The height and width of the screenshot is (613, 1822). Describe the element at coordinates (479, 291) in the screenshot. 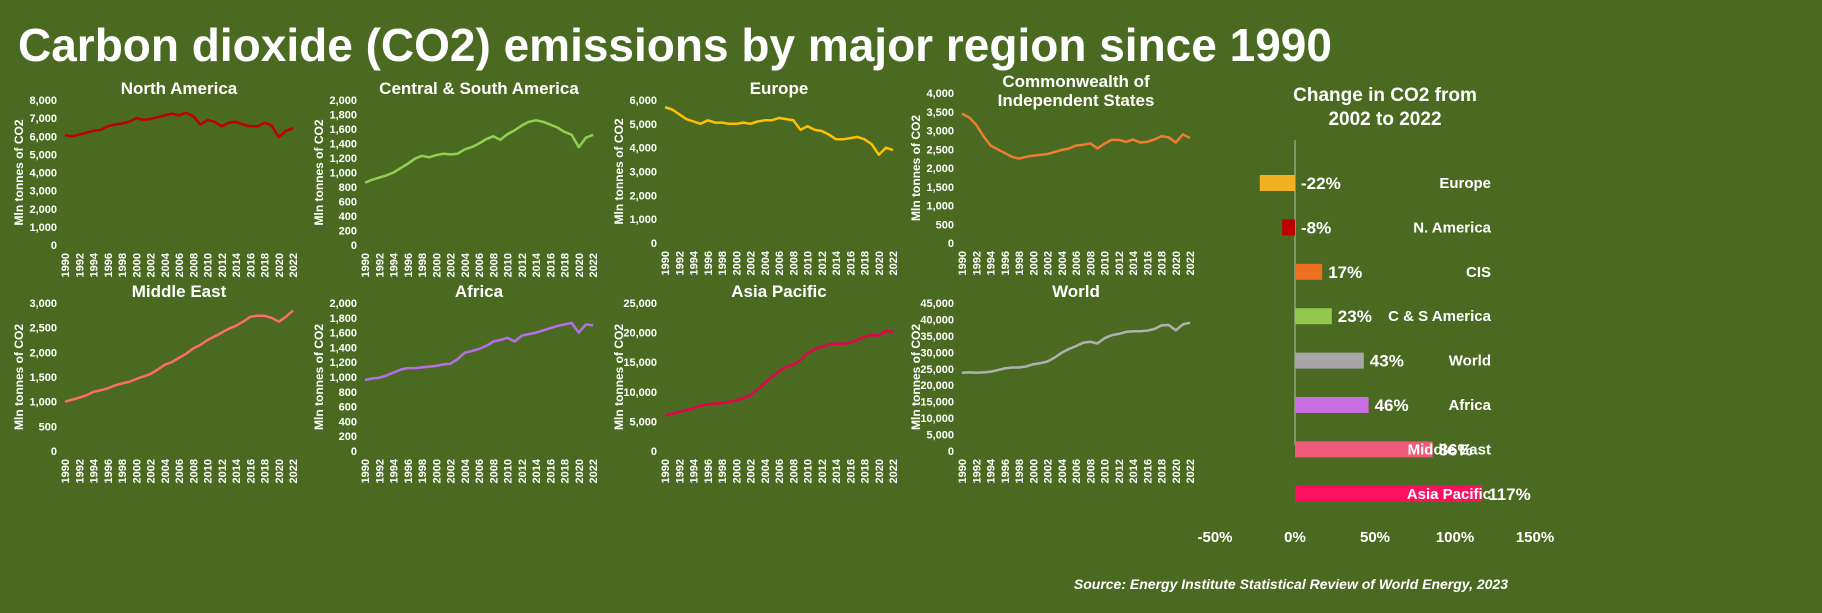

I see `panel-title: Africa` at that location.